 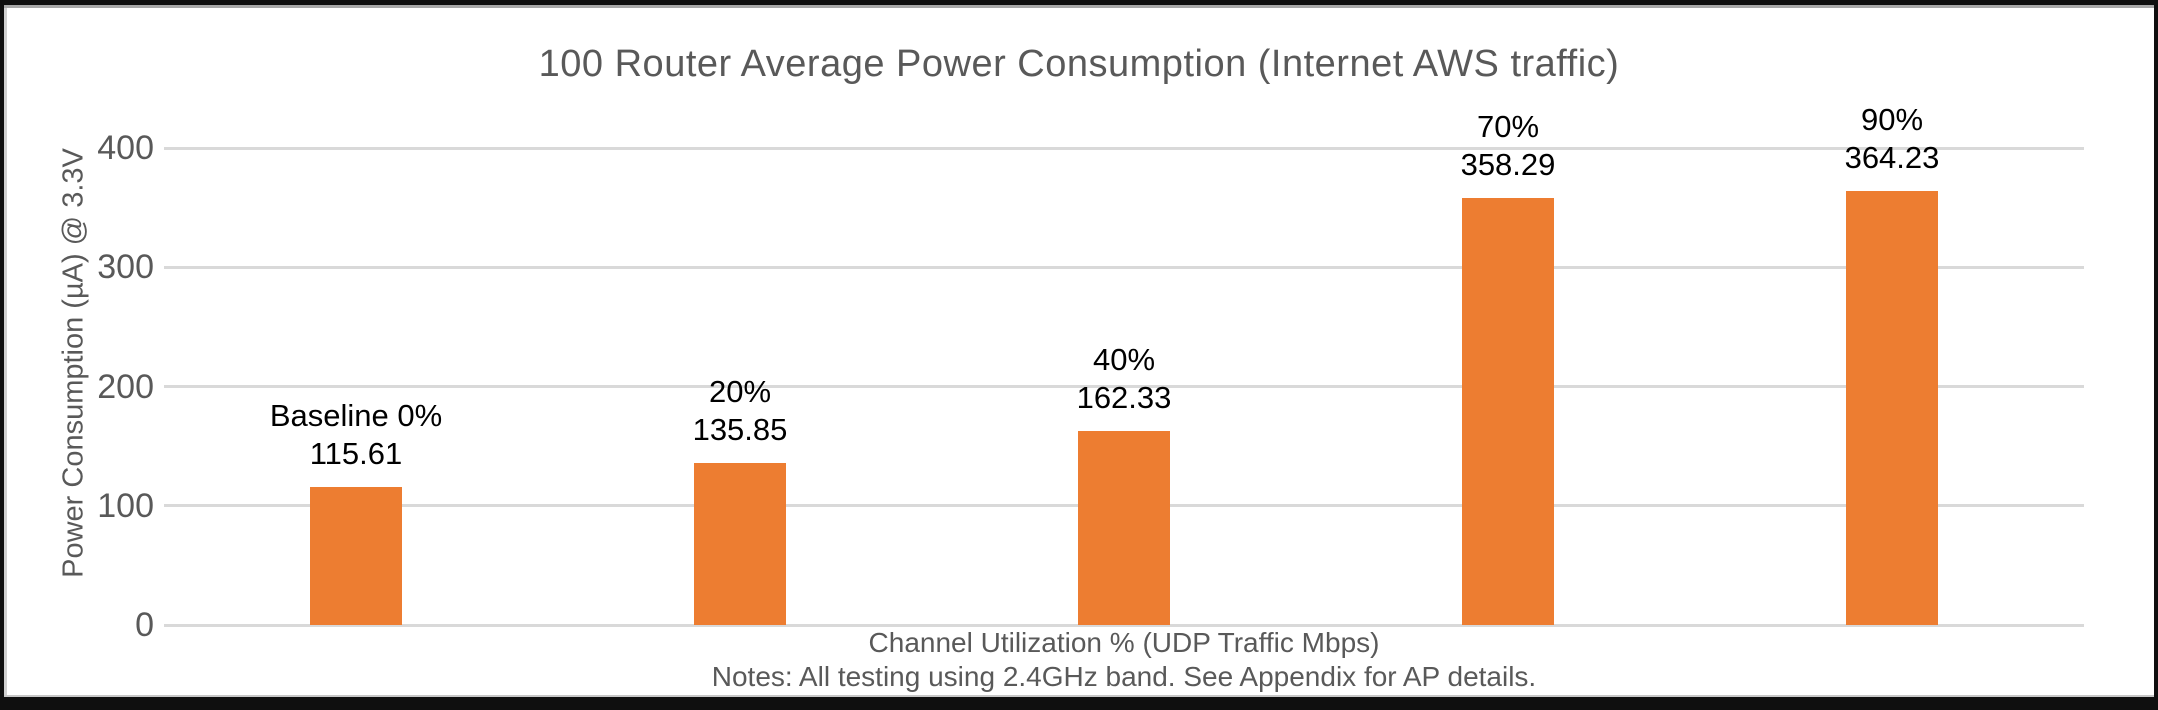 What do you see at coordinates (125, 505) in the screenshot?
I see `y-axis-tick-label: 100` at bounding box center [125, 505].